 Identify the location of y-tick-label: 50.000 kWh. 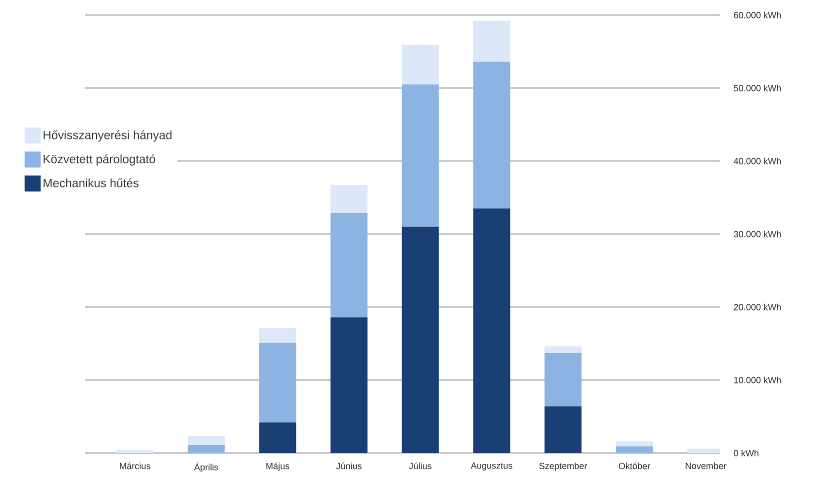
(757, 88).